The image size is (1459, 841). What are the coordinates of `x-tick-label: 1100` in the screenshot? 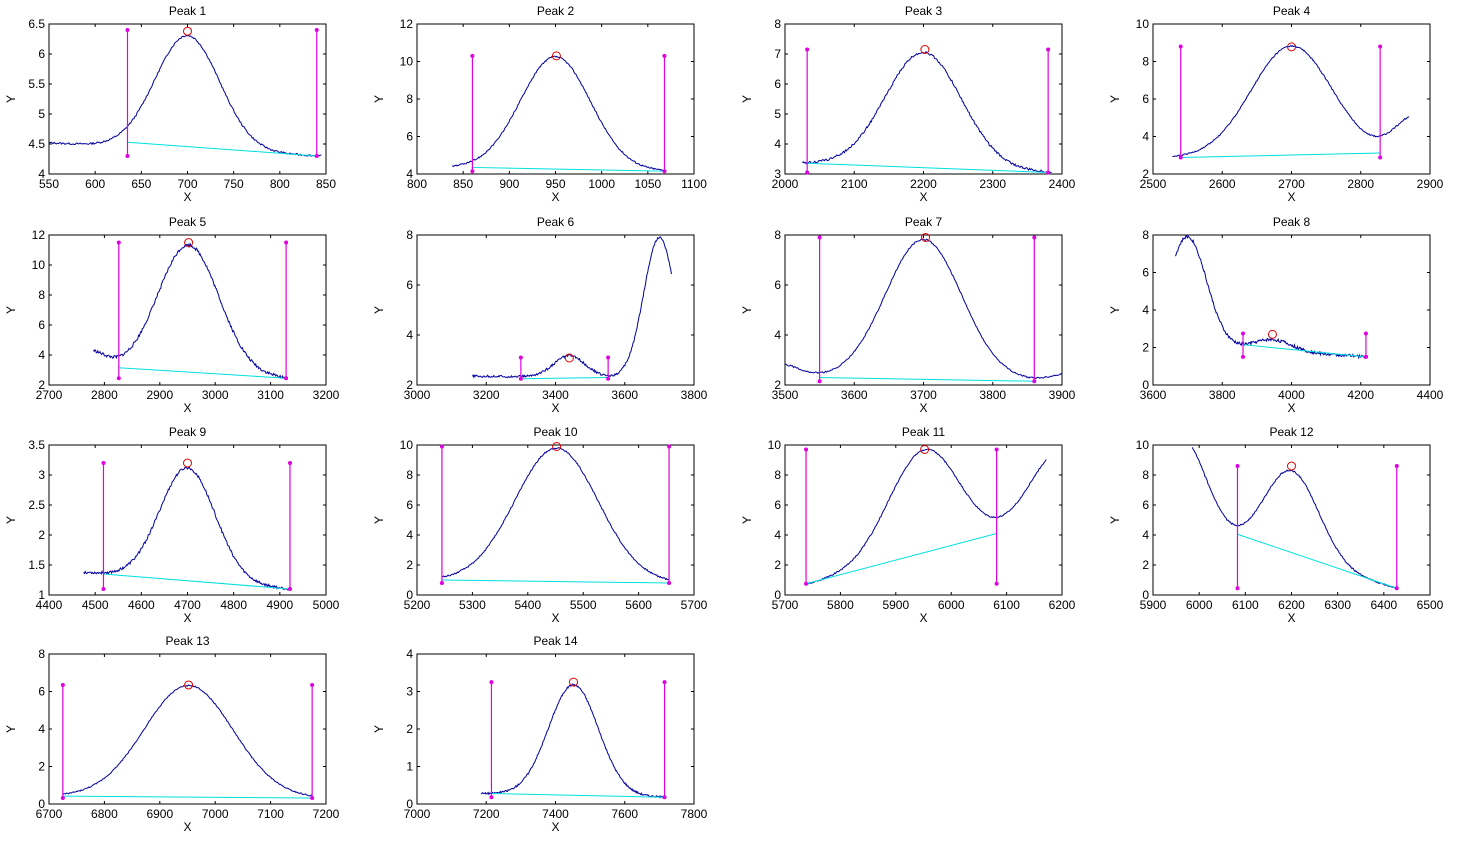 It's located at (694, 184).